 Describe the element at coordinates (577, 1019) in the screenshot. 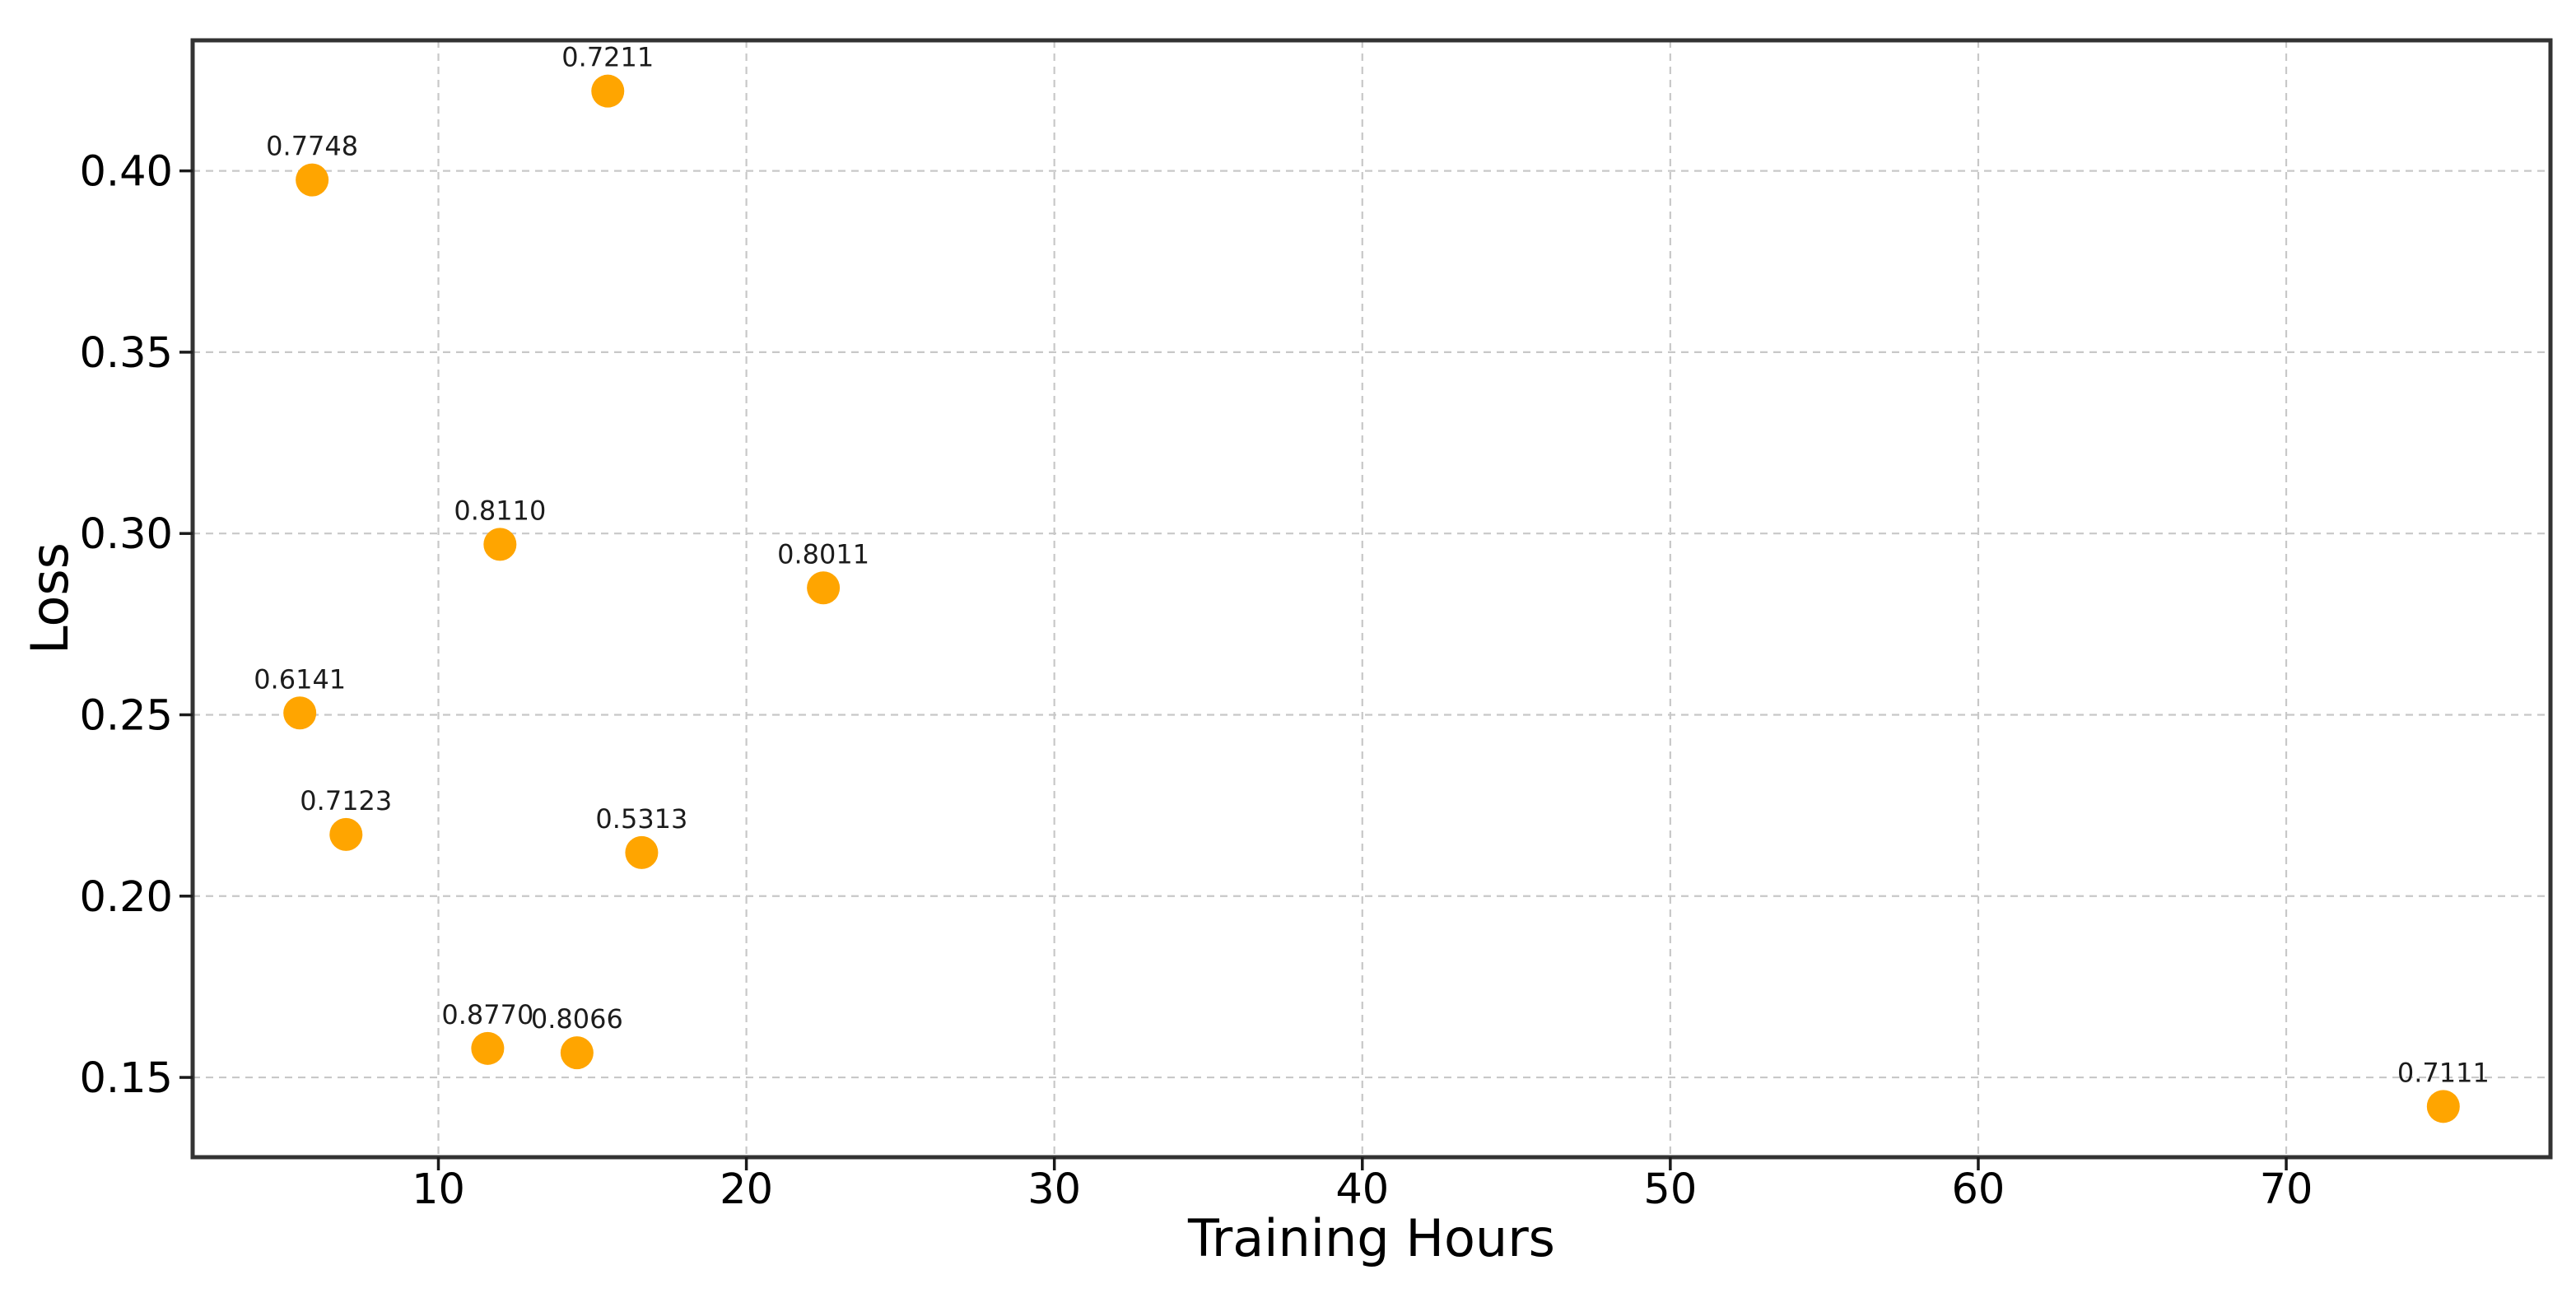

I see `data-point-label: 0.8066` at that location.